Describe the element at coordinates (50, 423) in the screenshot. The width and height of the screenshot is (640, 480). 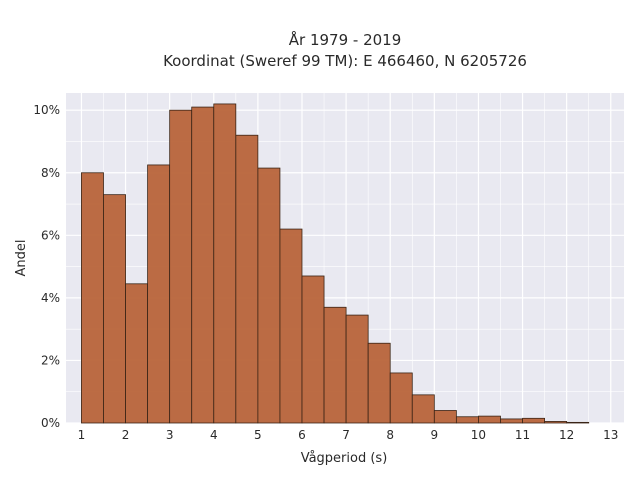
I see `y-tick-label: 0%` at that location.